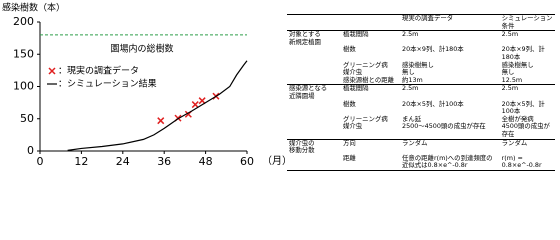  Describe the element at coordinates (52, 71) in the screenshot. I see `legend-marker` at that location.